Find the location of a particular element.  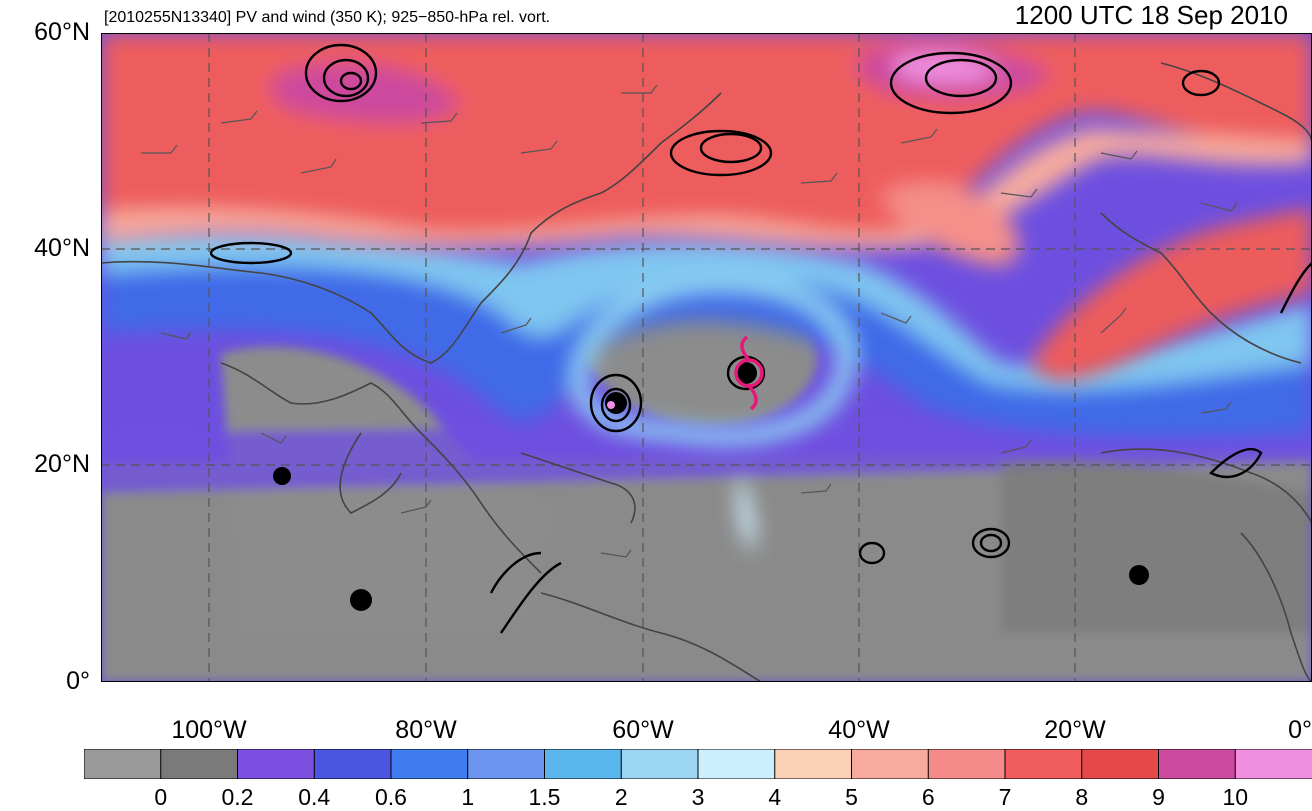

lon-label-20w: 20°W is located at coordinates (1075, 730).